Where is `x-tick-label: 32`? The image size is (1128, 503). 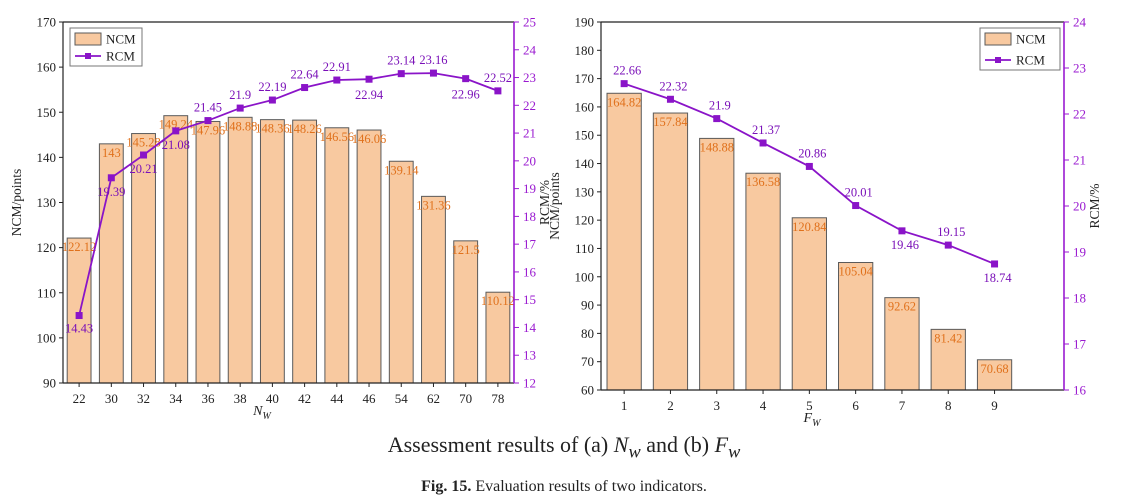 x-tick-label: 32 is located at coordinates (143, 398).